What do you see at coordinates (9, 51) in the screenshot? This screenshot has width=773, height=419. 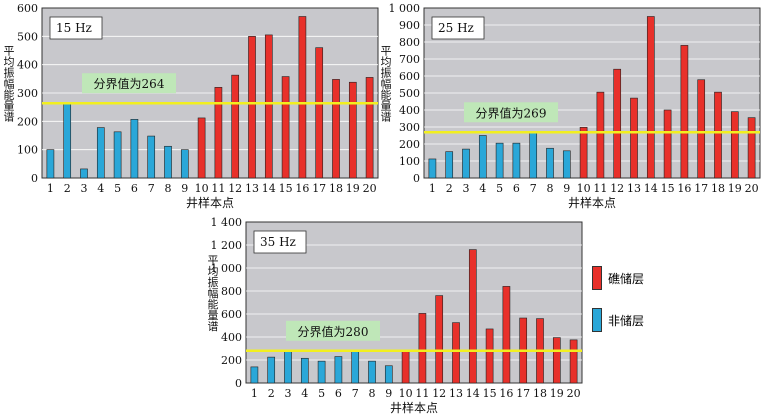 I see `y-axis-label-char: 平` at bounding box center [9, 51].